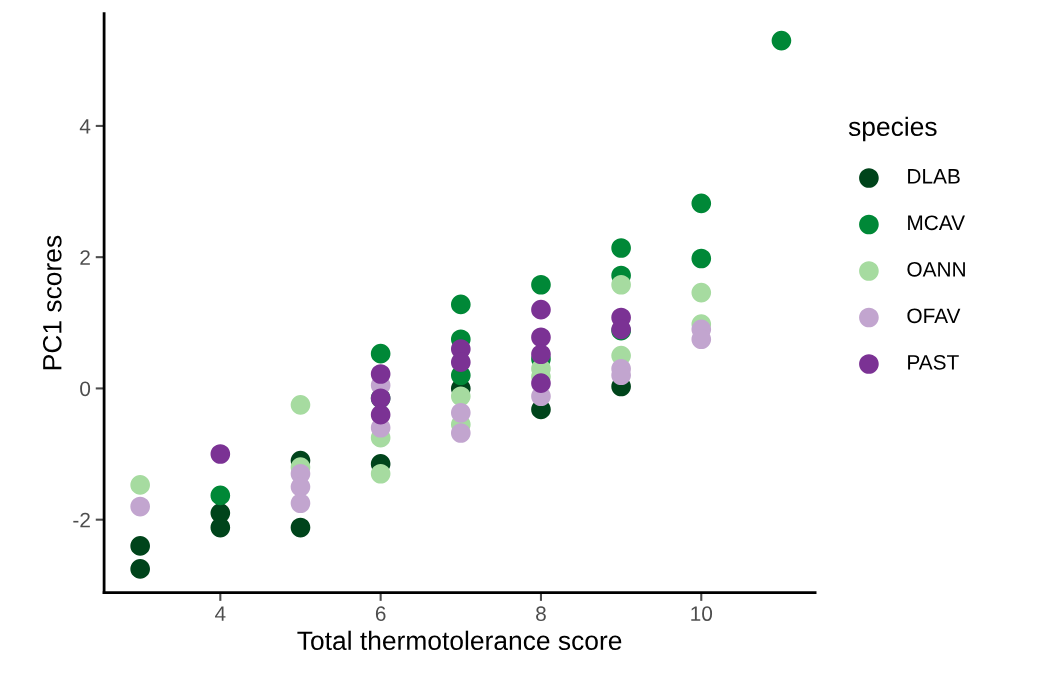  Describe the element at coordinates (220, 613) in the screenshot. I see `x-tick-label: 4` at that location.